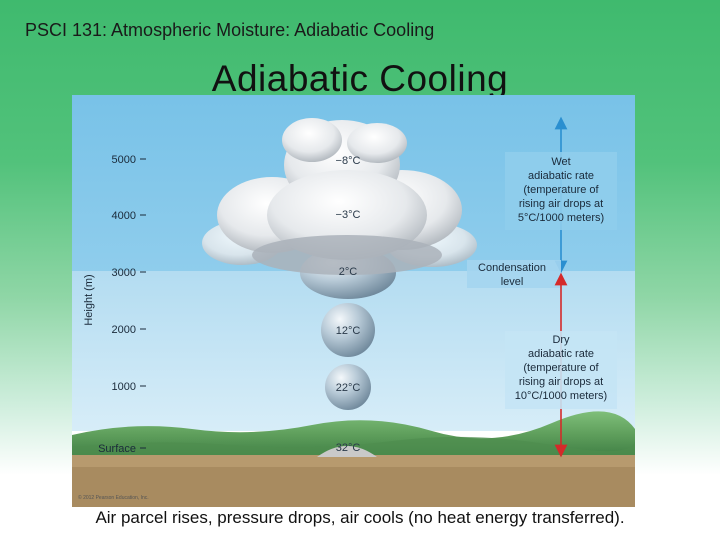 This screenshot has height=540, width=720. I want to click on ground-surface, so click(353, 459).